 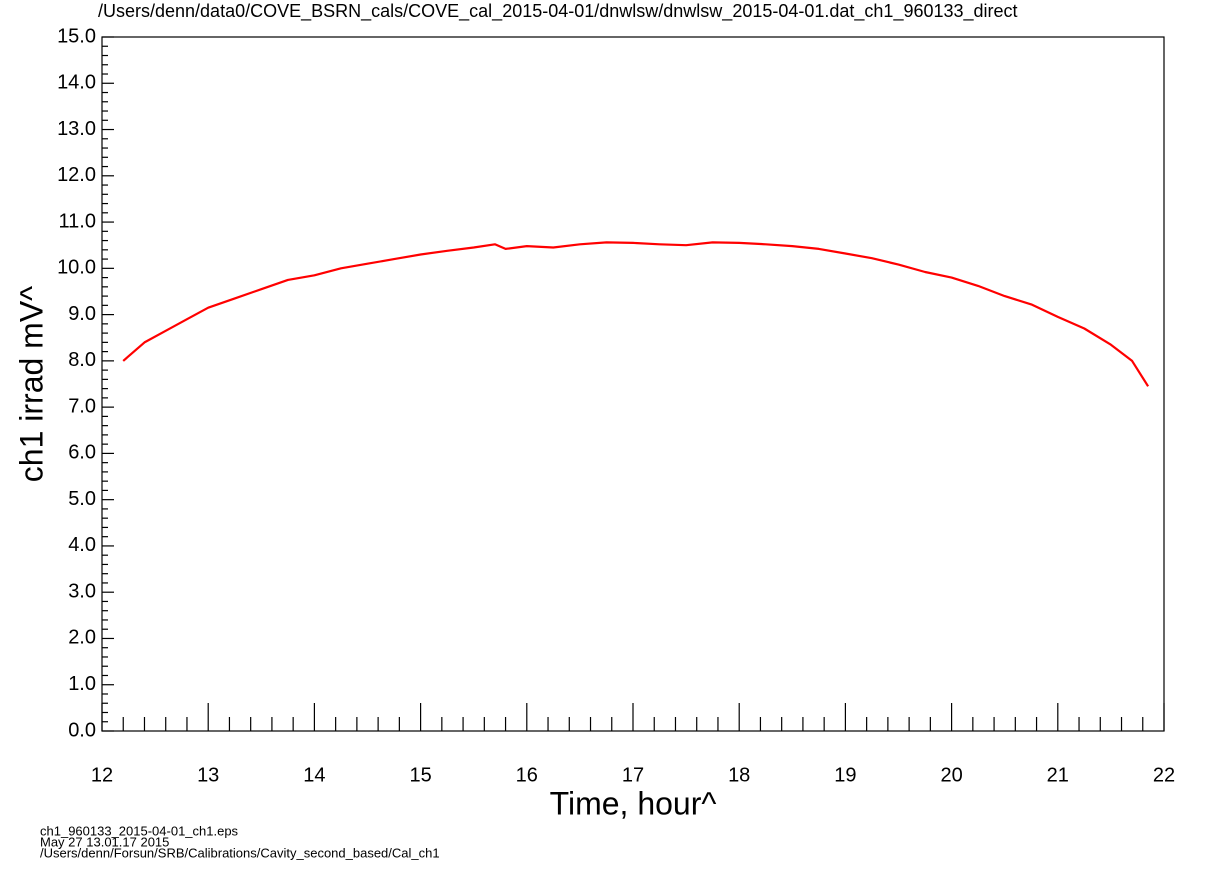 I want to click on y-tick-label: 13.0, so click(x=76, y=129).